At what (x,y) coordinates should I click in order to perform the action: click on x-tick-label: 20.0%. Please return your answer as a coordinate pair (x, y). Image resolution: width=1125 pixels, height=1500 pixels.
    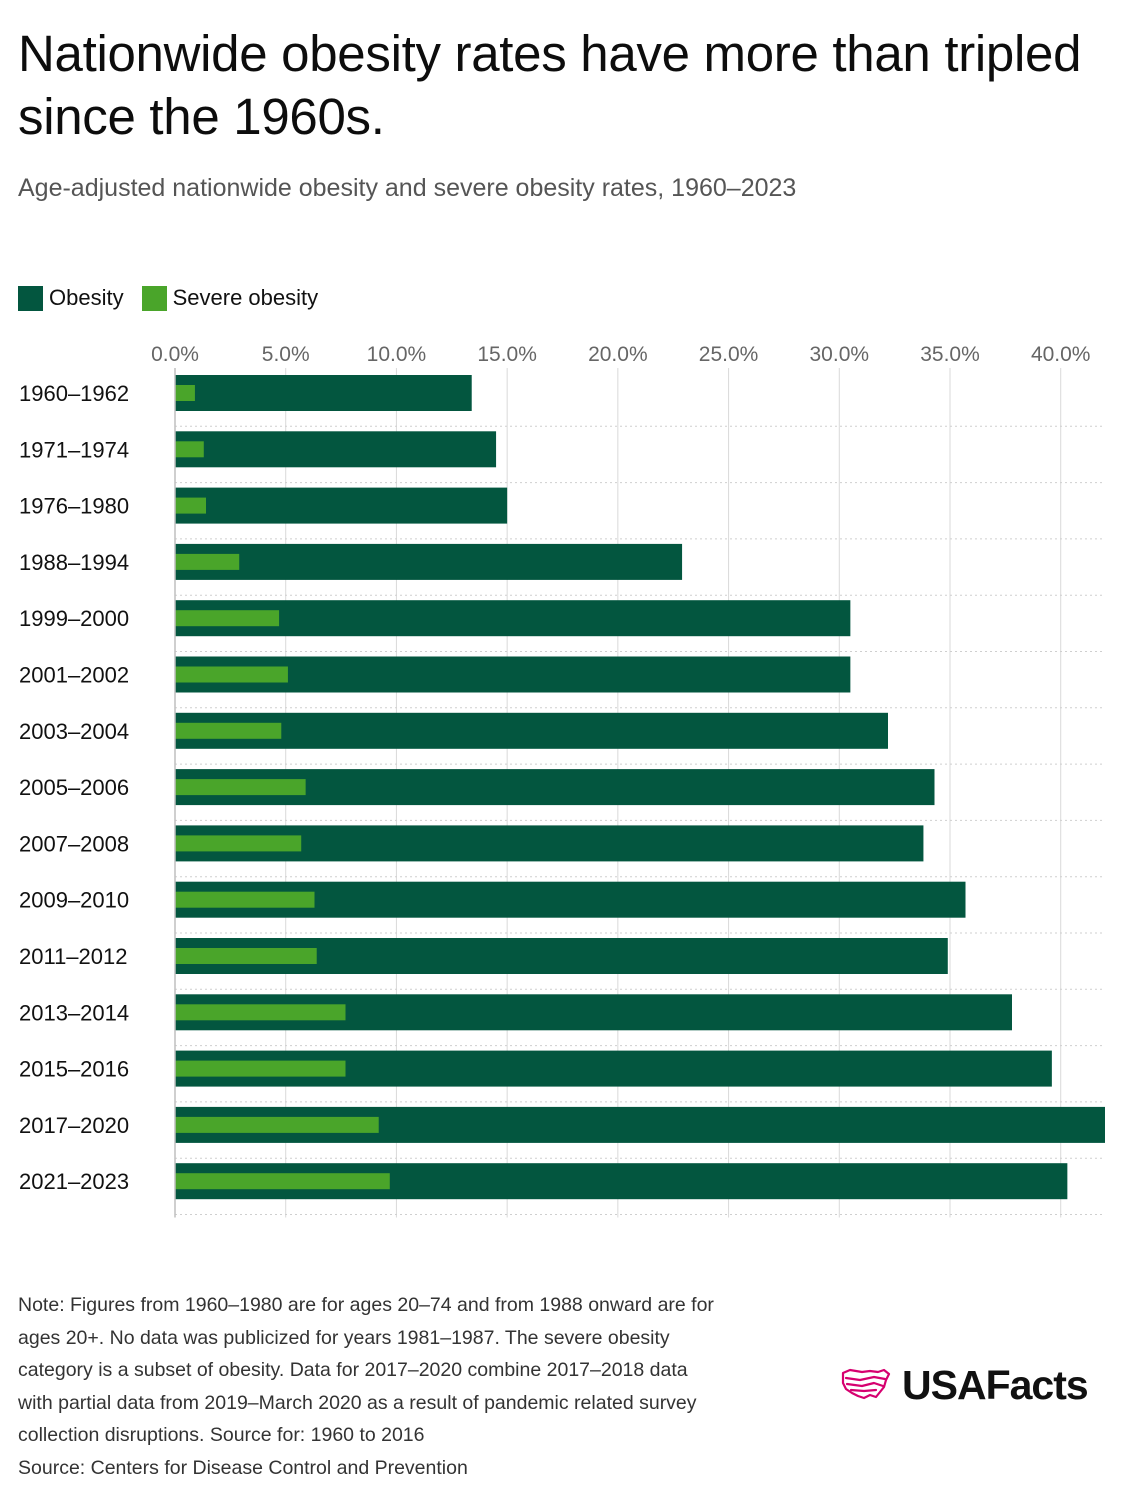
    Looking at the image, I should click on (618, 354).